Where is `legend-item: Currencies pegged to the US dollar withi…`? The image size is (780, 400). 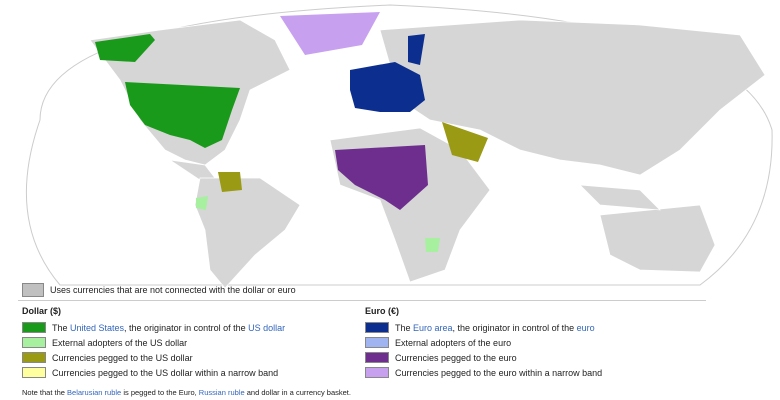 legend-item: Currencies pegged to the US dollar withi… is located at coordinates (150, 372).